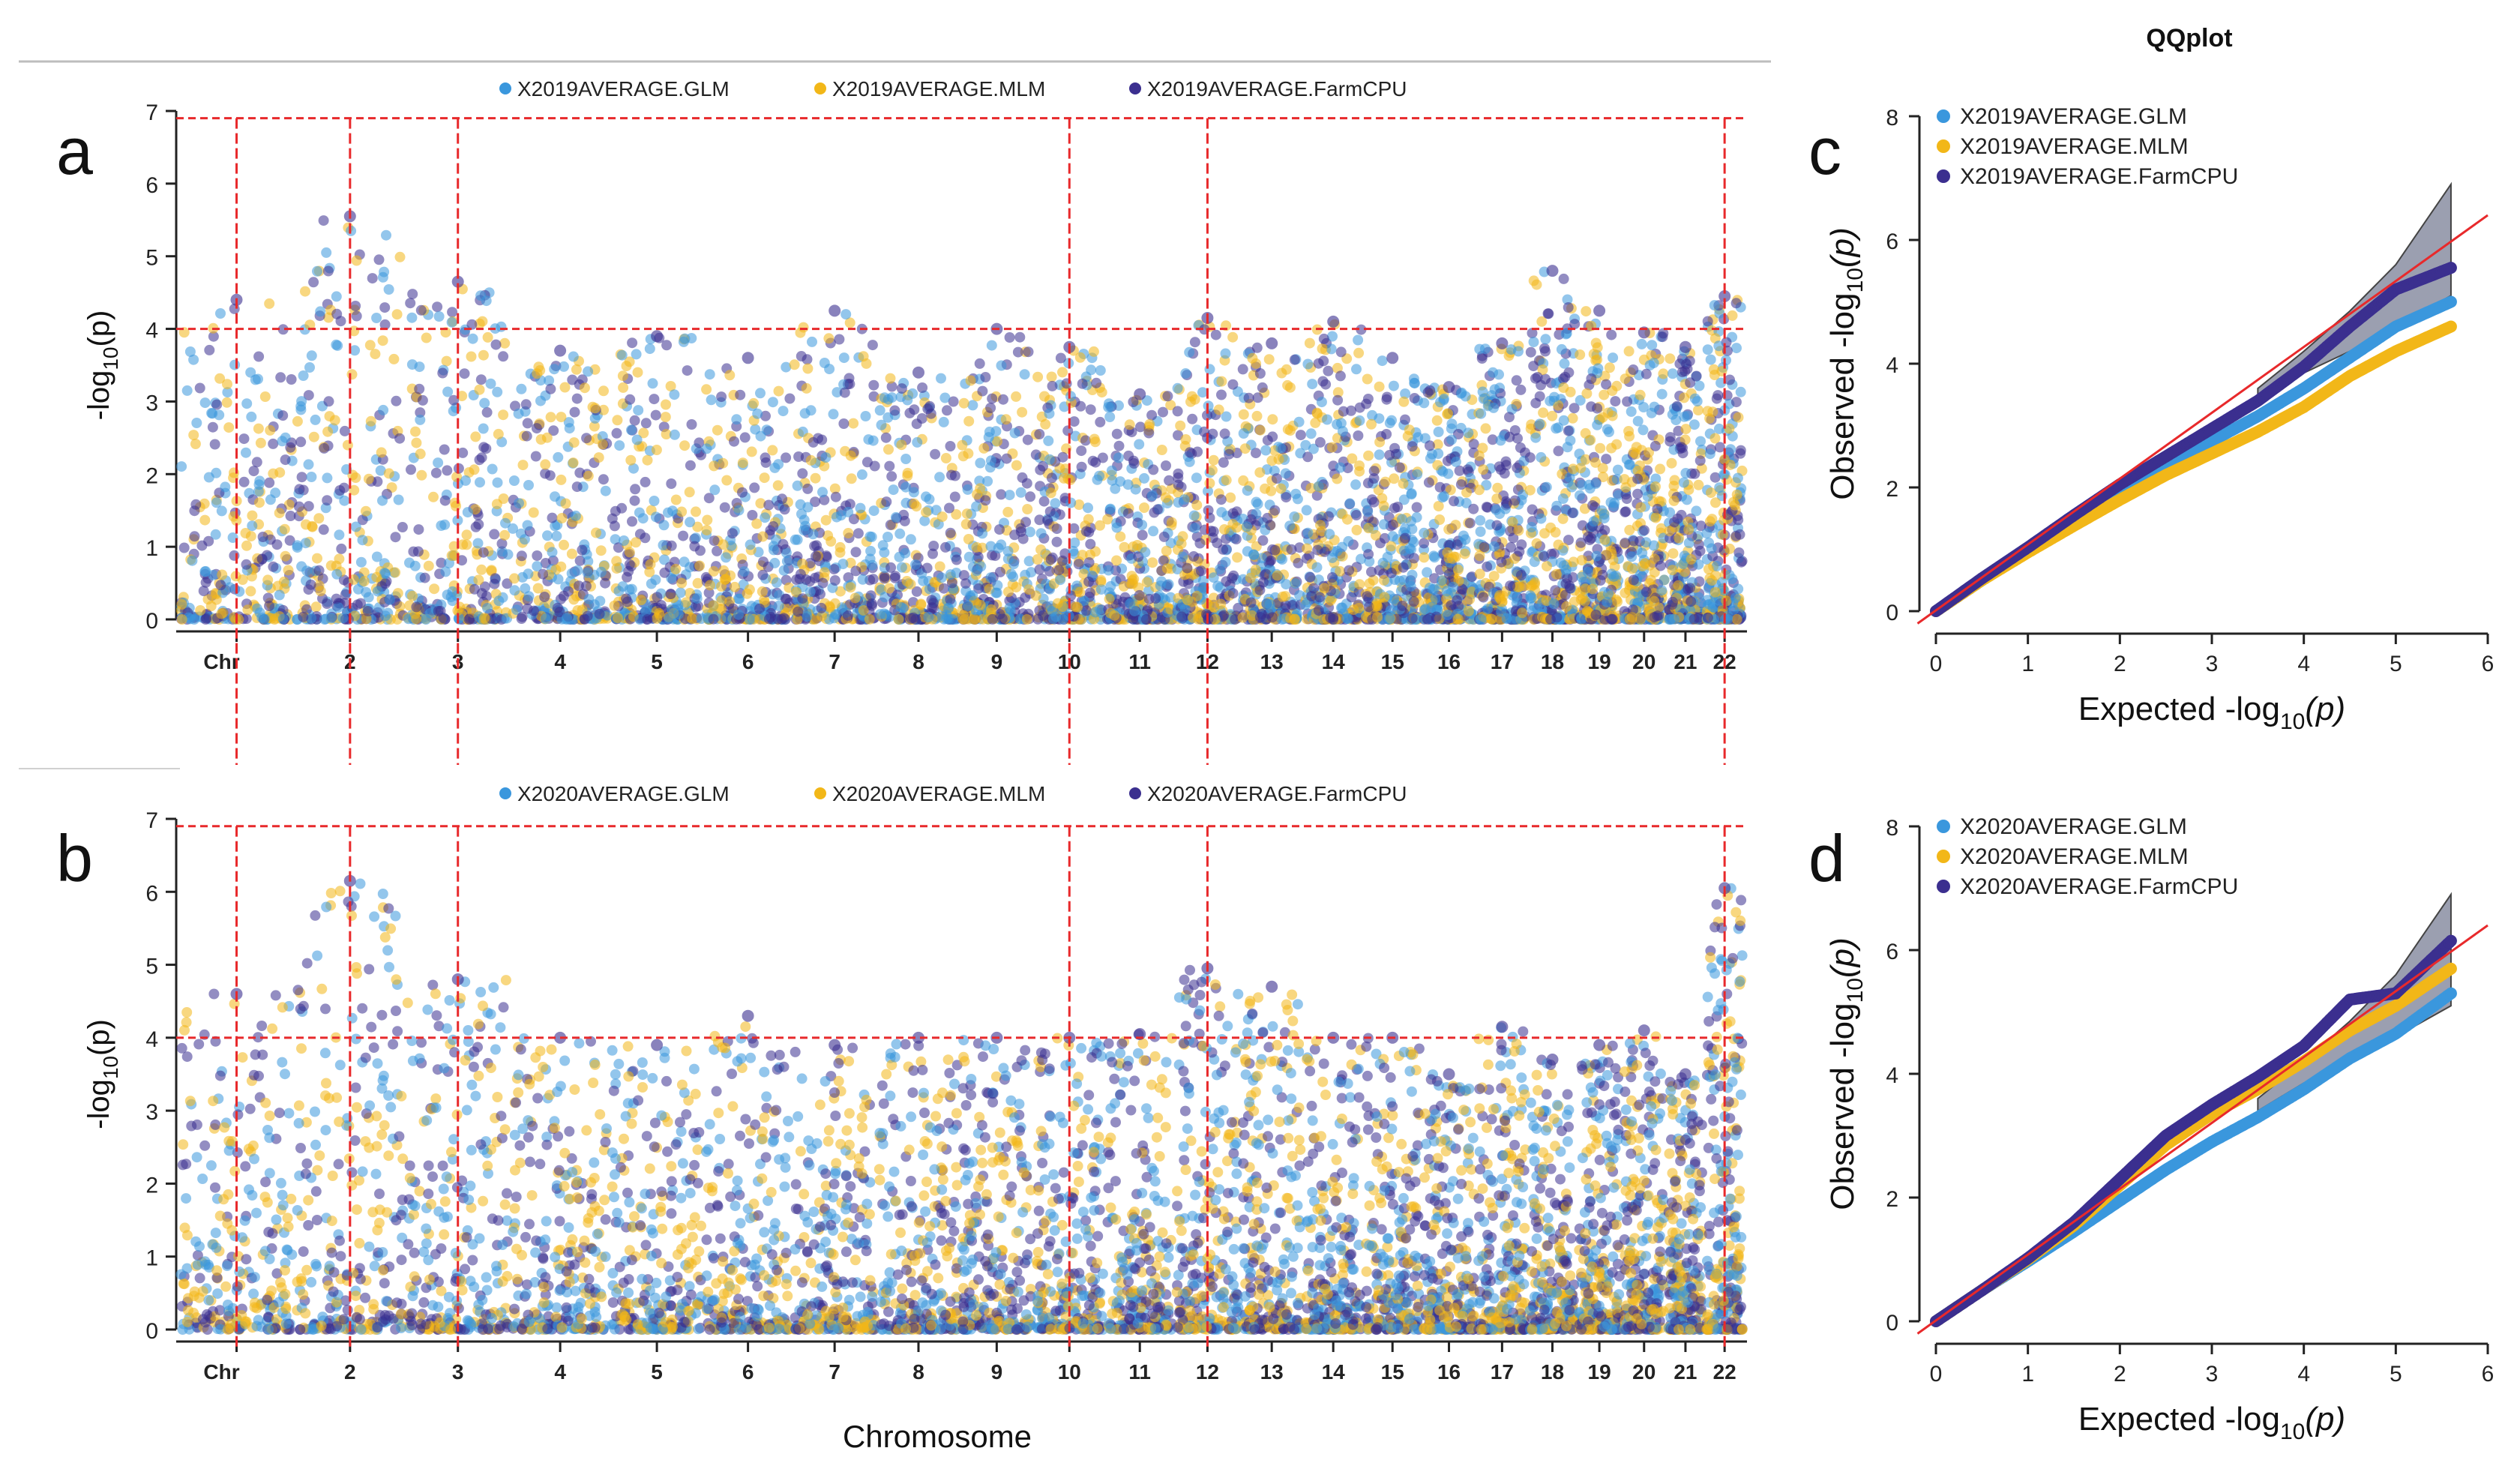  Describe the element at coordinates (151, 258) in the screenshot. I see `y-tick-label: 5` at that location.